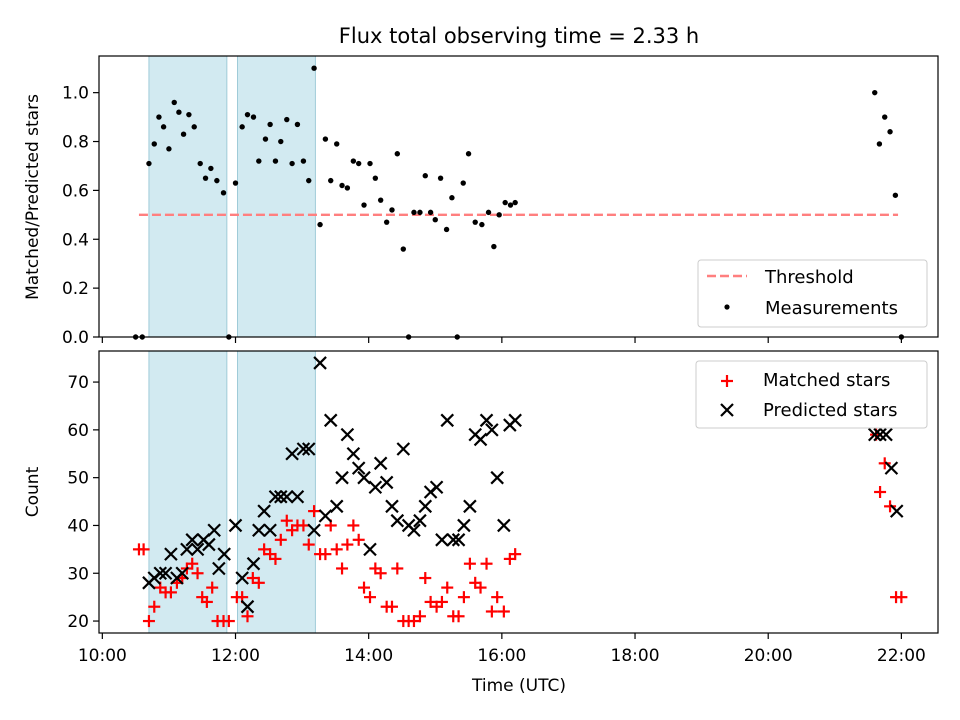 The image size is (960, 720). Describe the element at coordinates (78, 622) in the screenshot. I see `bottom-y-tick-label: 20` at that location.